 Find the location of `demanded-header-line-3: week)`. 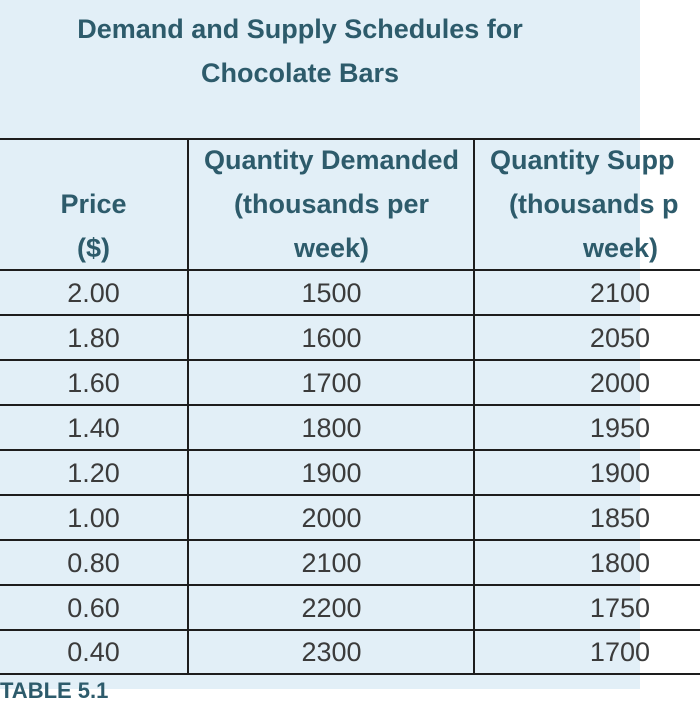

demanded-header-line-3: week) is located at coordinates (331, 248).